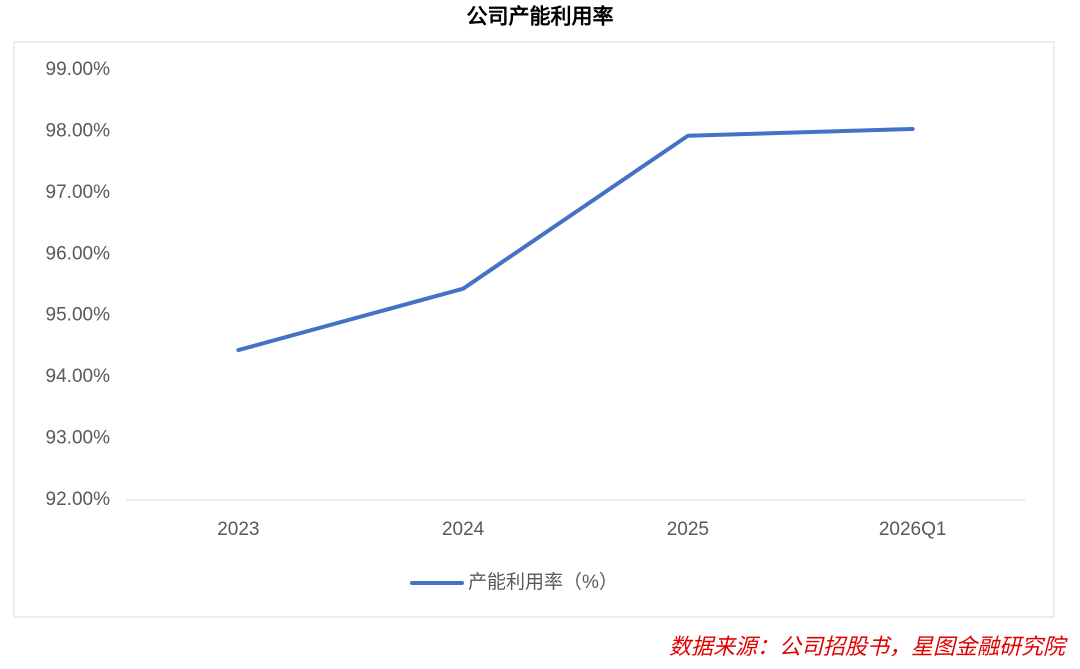 The height and width of the screenshot is (669, 1080). Describe the element at coordinates (78, 192) in the screenshot. I see `y-tick-label: 97.00%` at that location.